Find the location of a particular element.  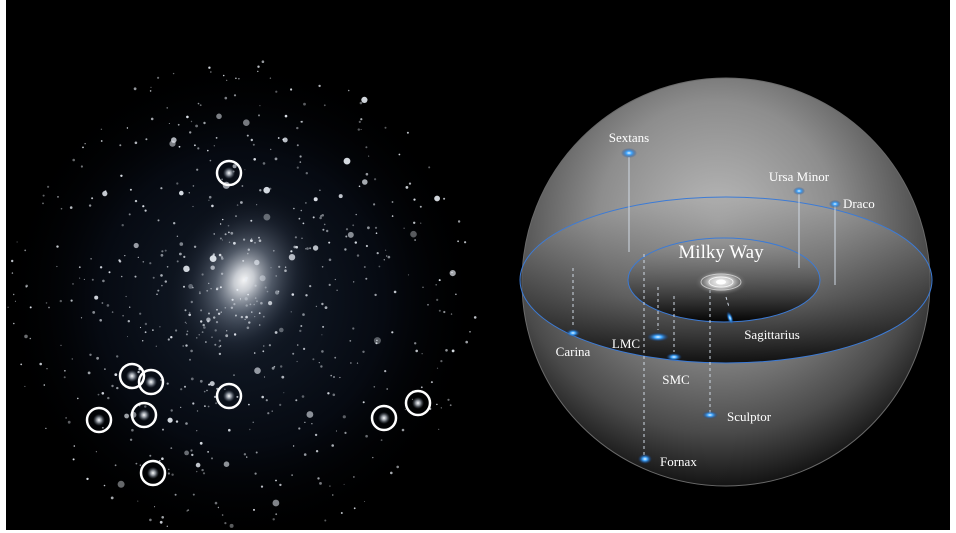

ursa-minor-marker is located at coordinates (799, 191).